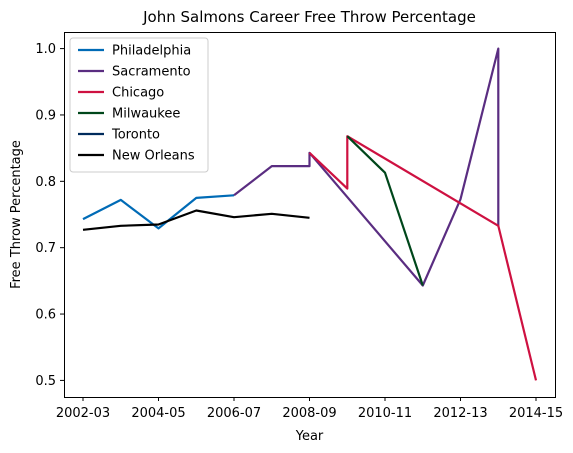  Describe the element at coordinates (83, 413) in the screenshot. I see `x-tick-label: 2002-03` at that location.